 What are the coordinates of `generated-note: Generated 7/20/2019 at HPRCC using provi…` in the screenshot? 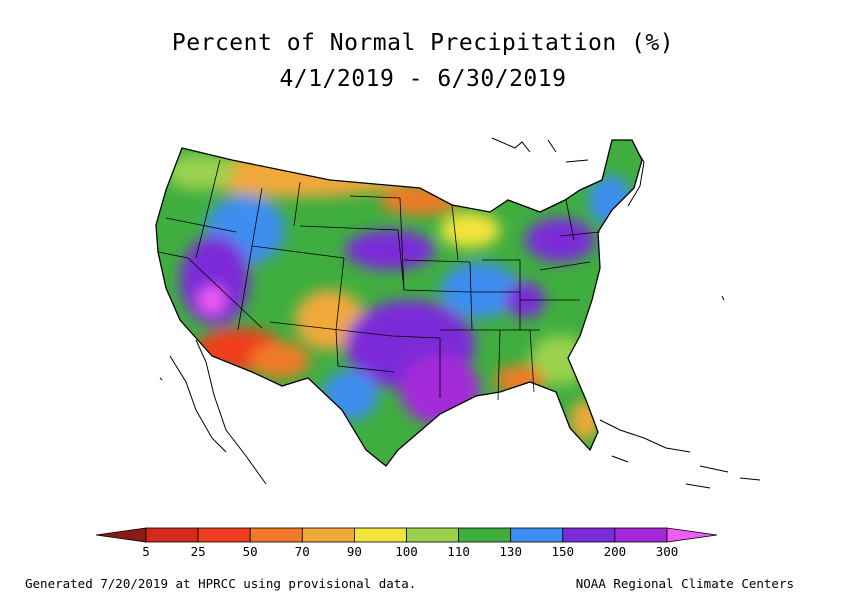 It's located at (221, 583).